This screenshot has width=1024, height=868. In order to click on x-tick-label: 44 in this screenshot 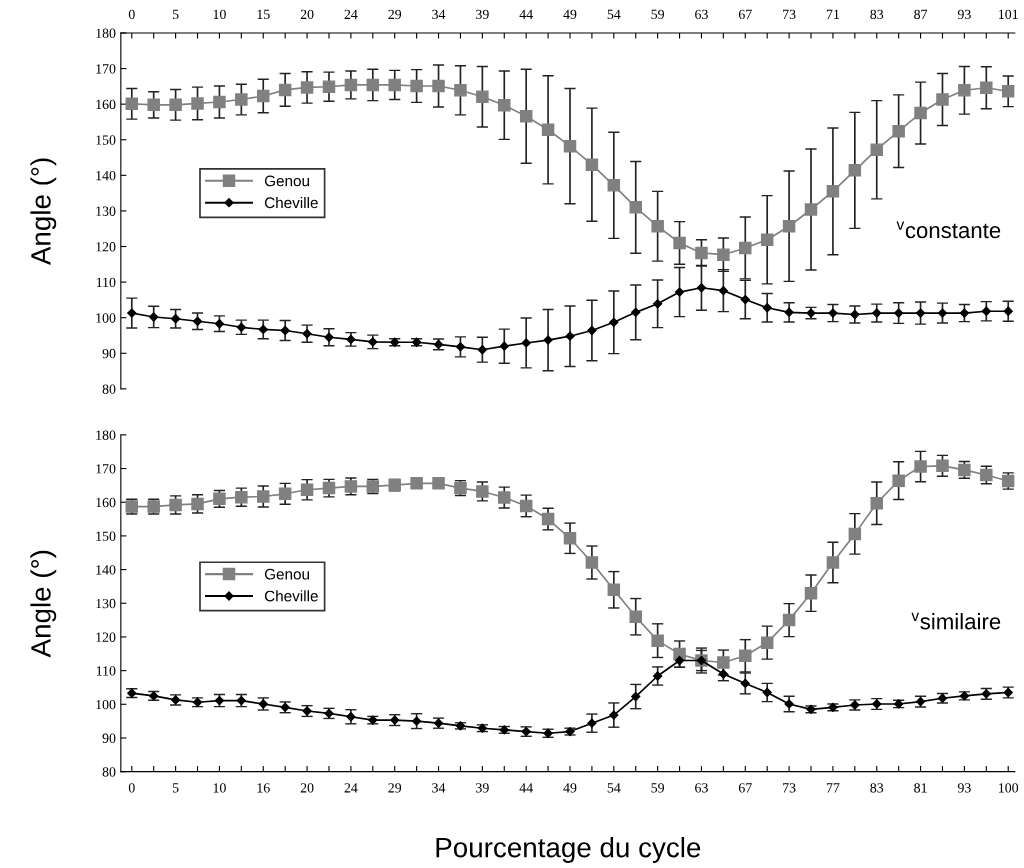, I will do `click(526, 14)`.